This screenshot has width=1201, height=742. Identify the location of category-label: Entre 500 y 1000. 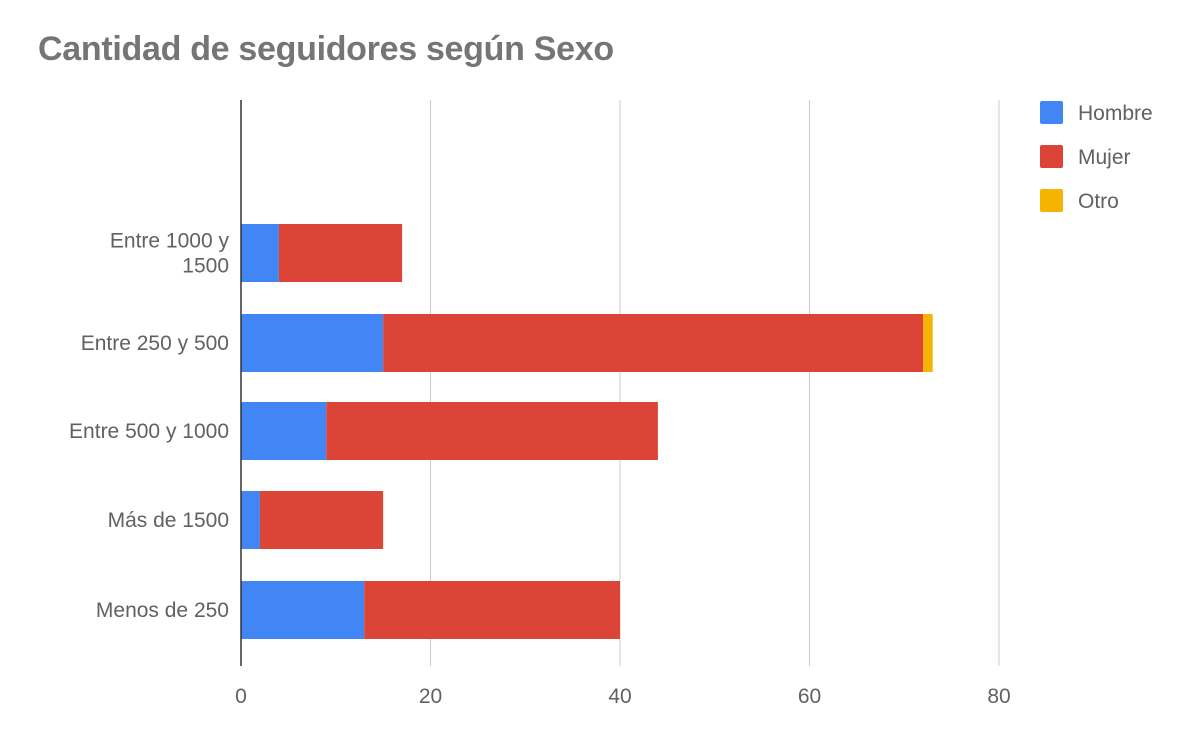
(149, 431).